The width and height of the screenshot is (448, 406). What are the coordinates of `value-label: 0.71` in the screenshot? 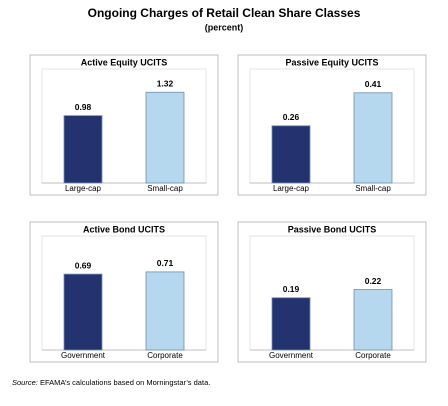 It's located at (165, 263).